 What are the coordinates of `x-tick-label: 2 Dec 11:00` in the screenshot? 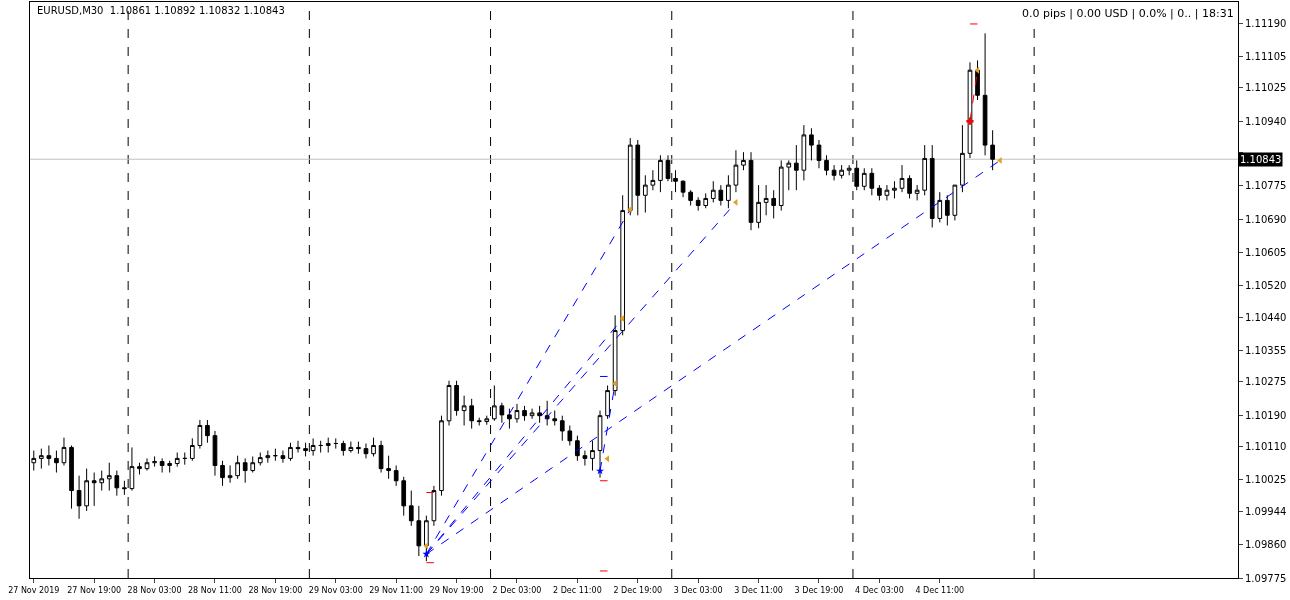 It's located at (577, 590).